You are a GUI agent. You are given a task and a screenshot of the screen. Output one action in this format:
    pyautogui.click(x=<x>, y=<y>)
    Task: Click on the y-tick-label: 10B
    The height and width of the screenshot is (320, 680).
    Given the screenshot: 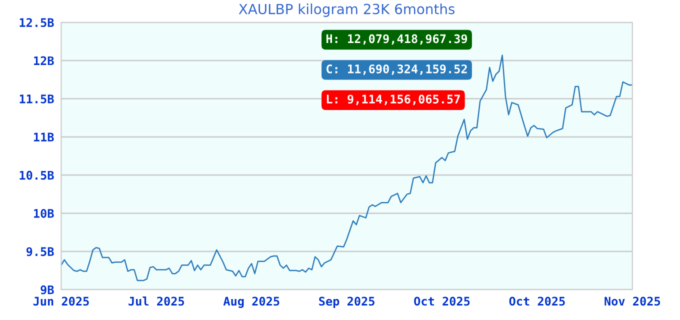 What is the action you would take?
    pyautogui.click(x=44, y=213)
    